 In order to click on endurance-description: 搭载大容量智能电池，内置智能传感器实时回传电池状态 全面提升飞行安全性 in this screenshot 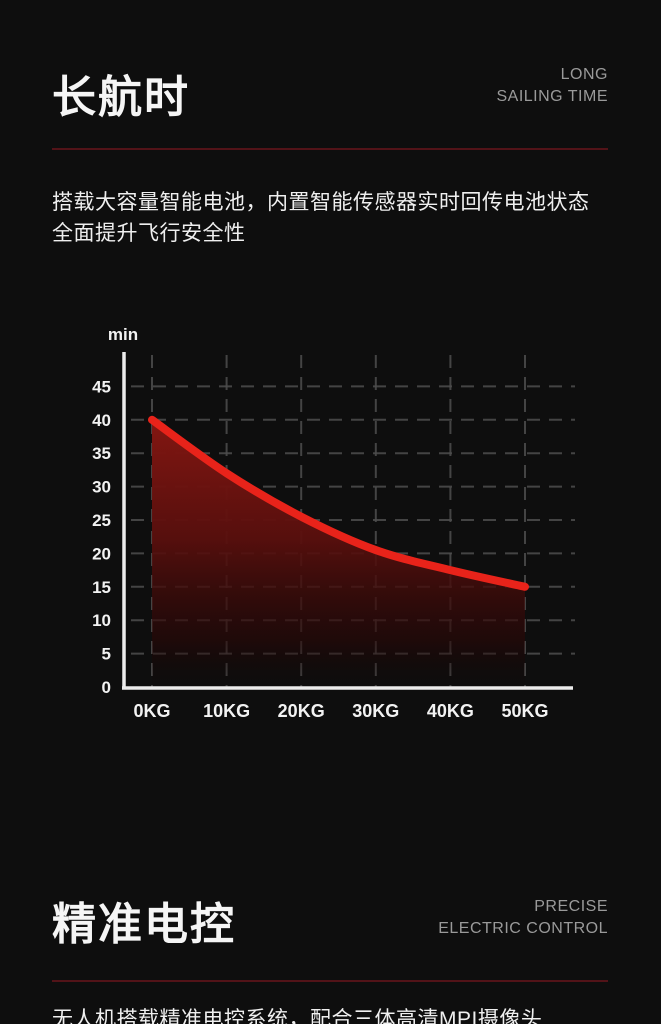, I will do `click(336, 218)`.